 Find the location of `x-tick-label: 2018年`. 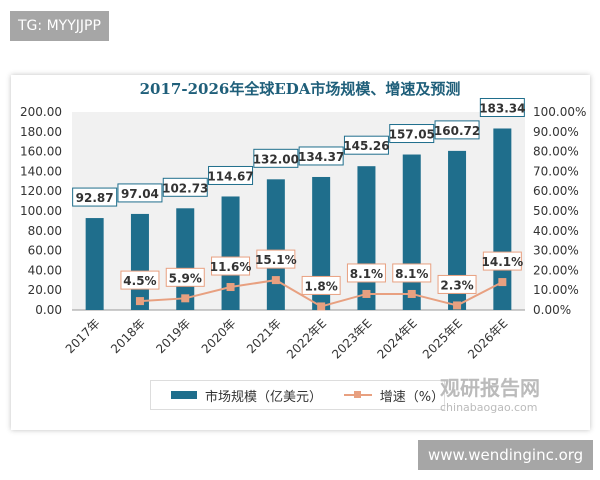

x-tick-label: 2018年 is located at coordinates (128, 336).